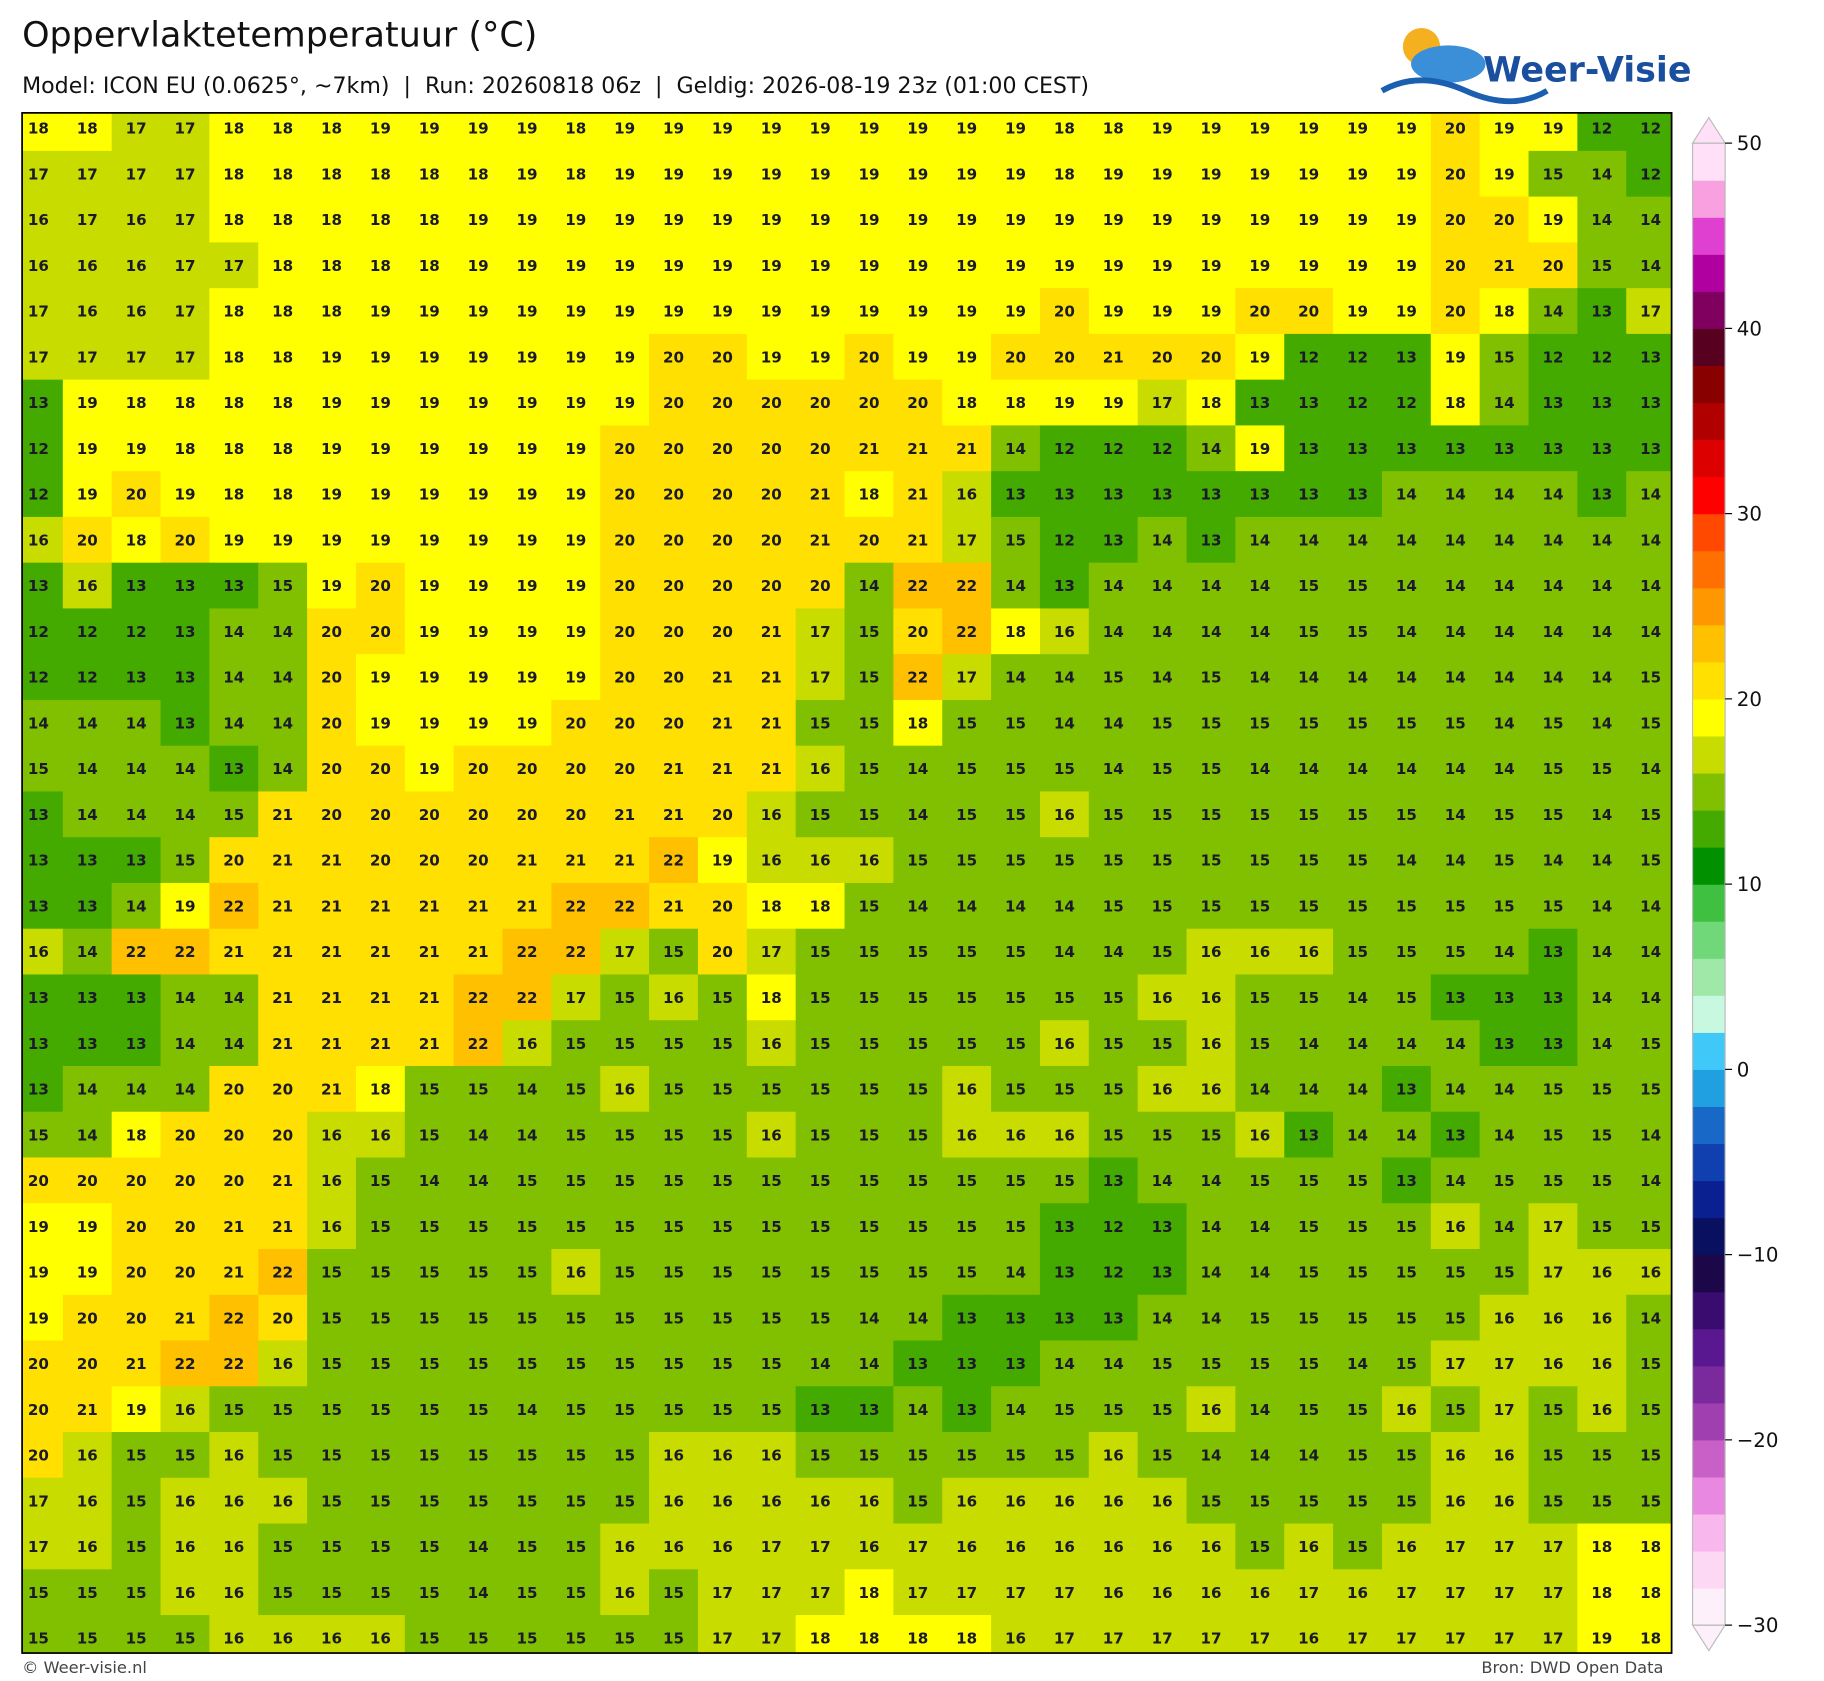 The image size is (1824, 1681). I want to click on logo-text: Weer-Visie, so click(1587, 70).